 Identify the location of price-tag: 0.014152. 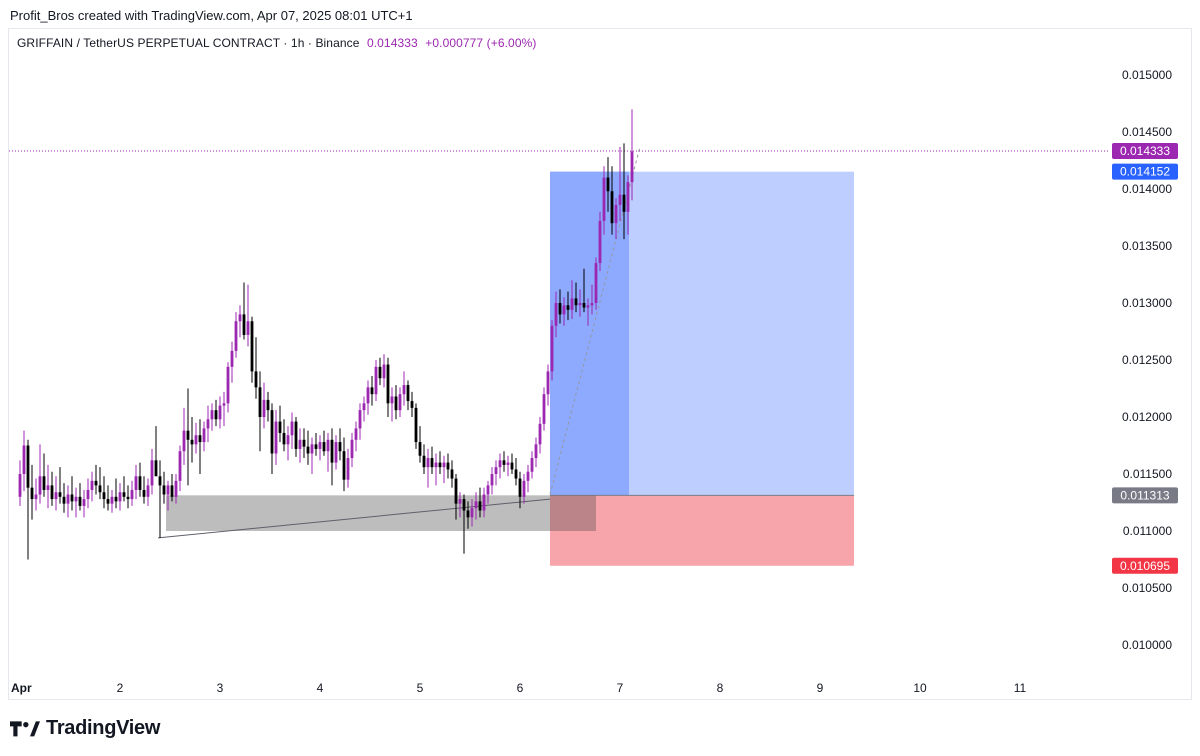
(1145, 171).